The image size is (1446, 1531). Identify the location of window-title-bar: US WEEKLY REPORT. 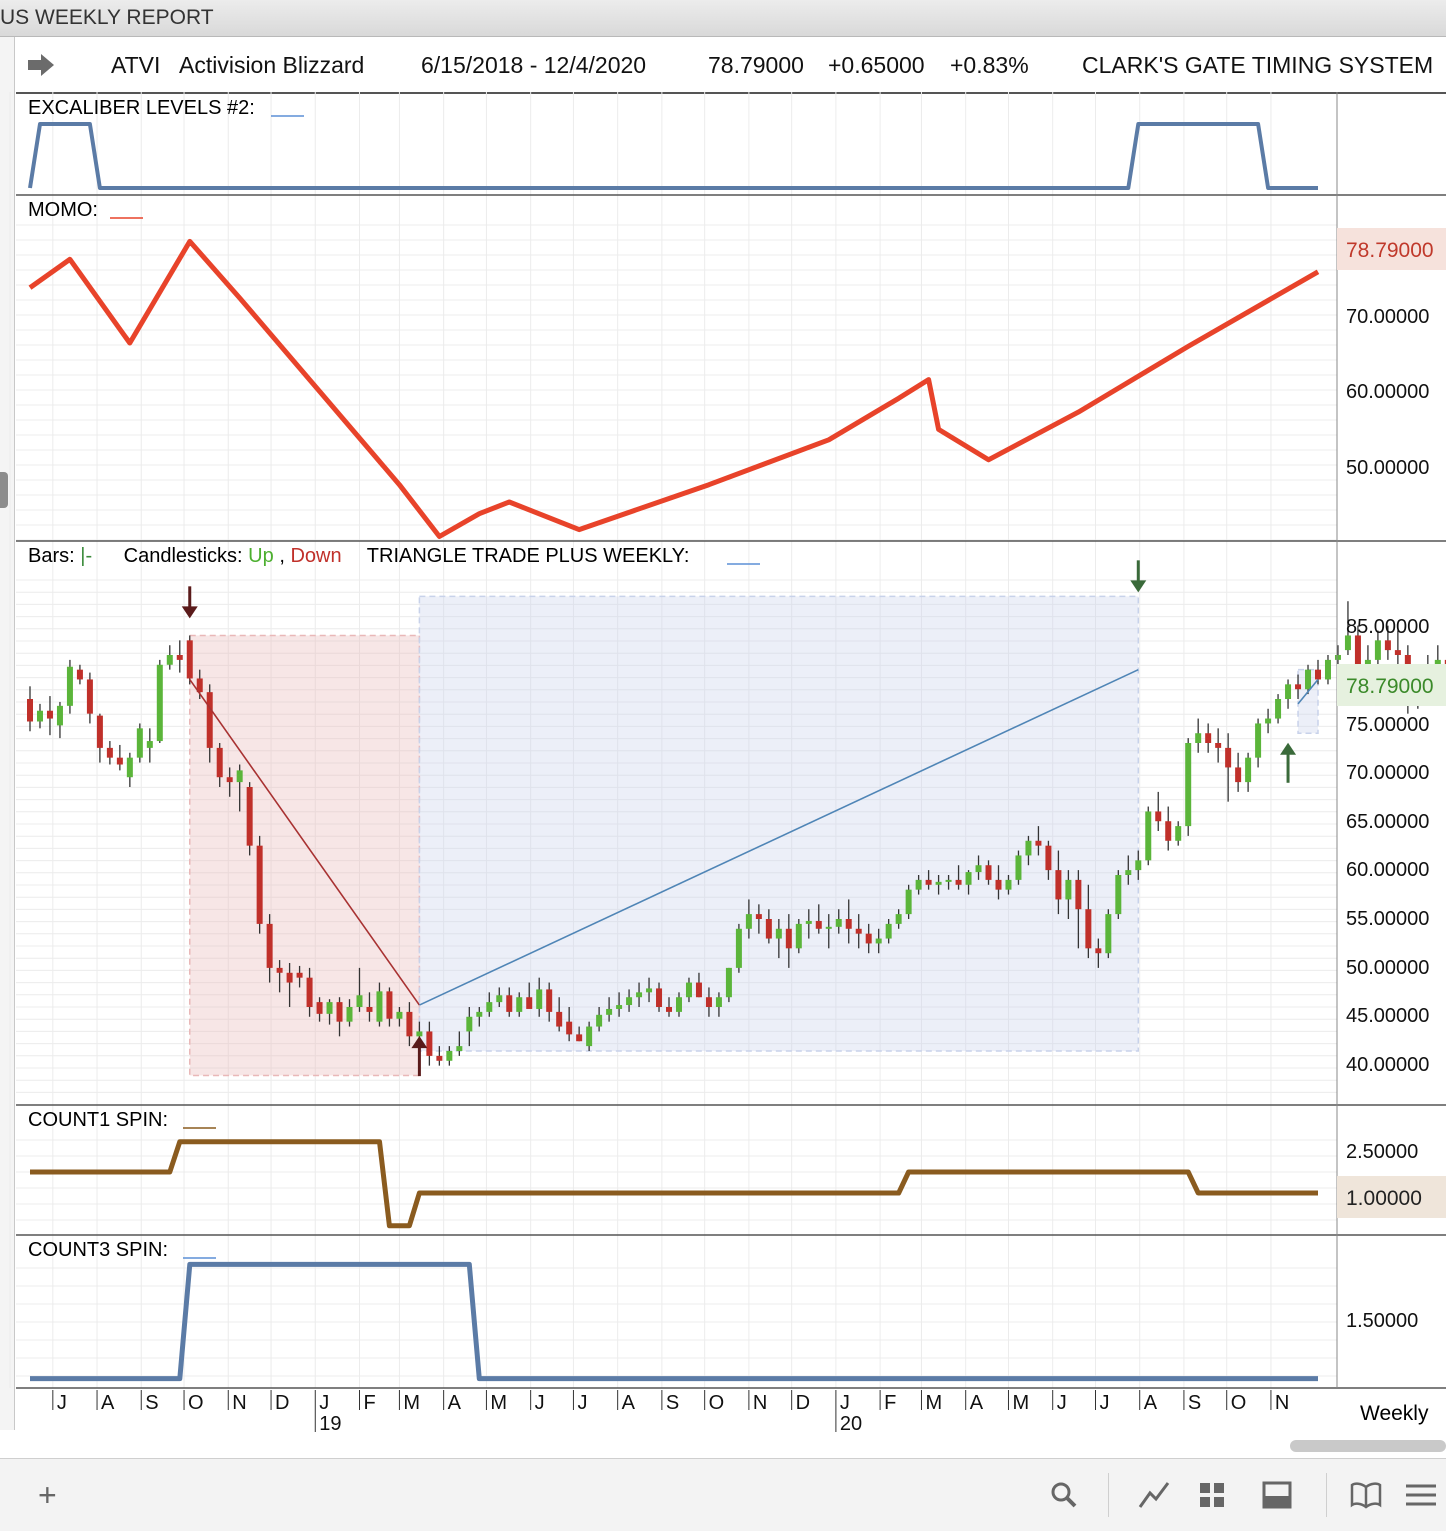
(723, 18).